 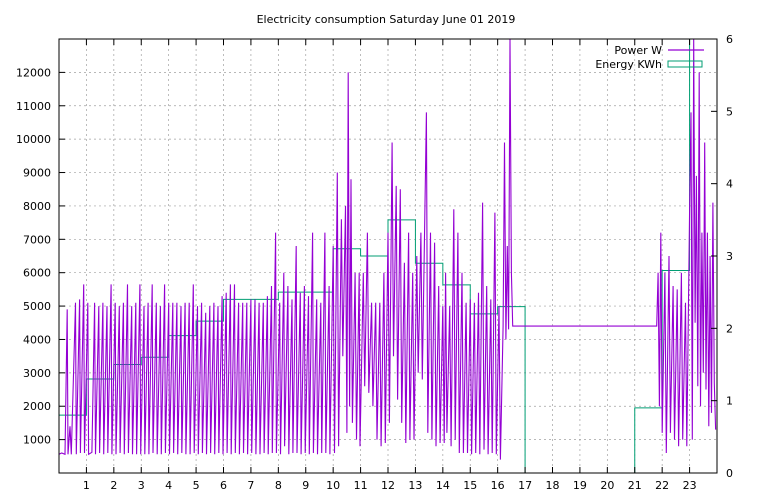 I want to click on y-tick-label: 8000, so click(x=37, y=206).